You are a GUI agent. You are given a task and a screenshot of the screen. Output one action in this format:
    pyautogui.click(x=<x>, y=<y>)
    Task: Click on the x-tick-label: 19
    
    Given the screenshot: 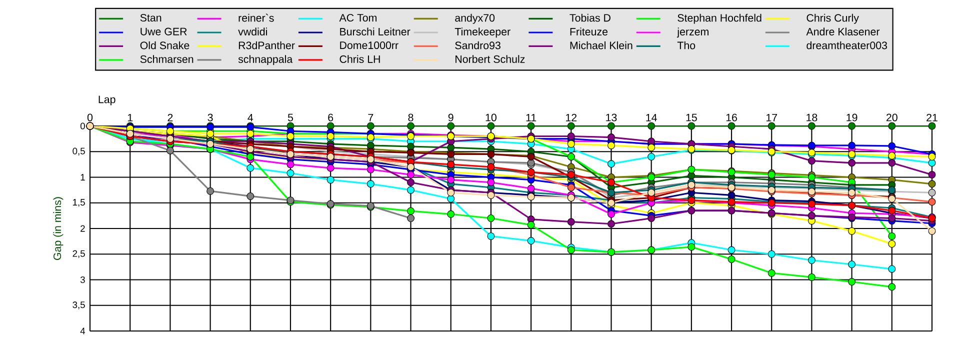 What is the action you would take?
    pyautogui.click(x=852, y=118)
    